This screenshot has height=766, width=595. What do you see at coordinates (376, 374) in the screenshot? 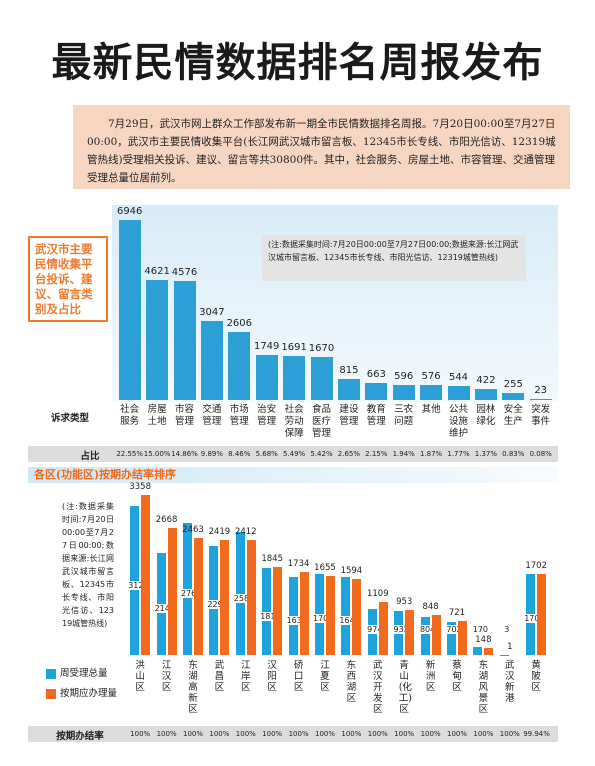
I see `value-label: 663` at bounding box center [376, 374].